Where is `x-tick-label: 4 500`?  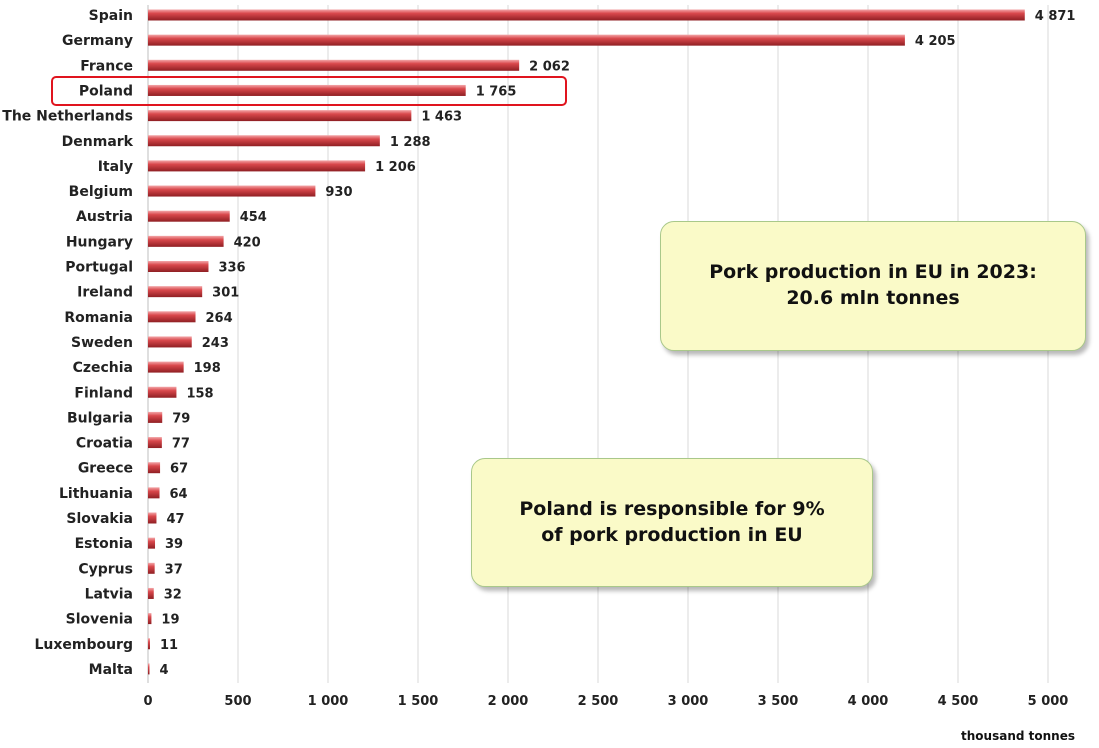
x-tick-label: 4 500 is located at coordinates (958, 701).